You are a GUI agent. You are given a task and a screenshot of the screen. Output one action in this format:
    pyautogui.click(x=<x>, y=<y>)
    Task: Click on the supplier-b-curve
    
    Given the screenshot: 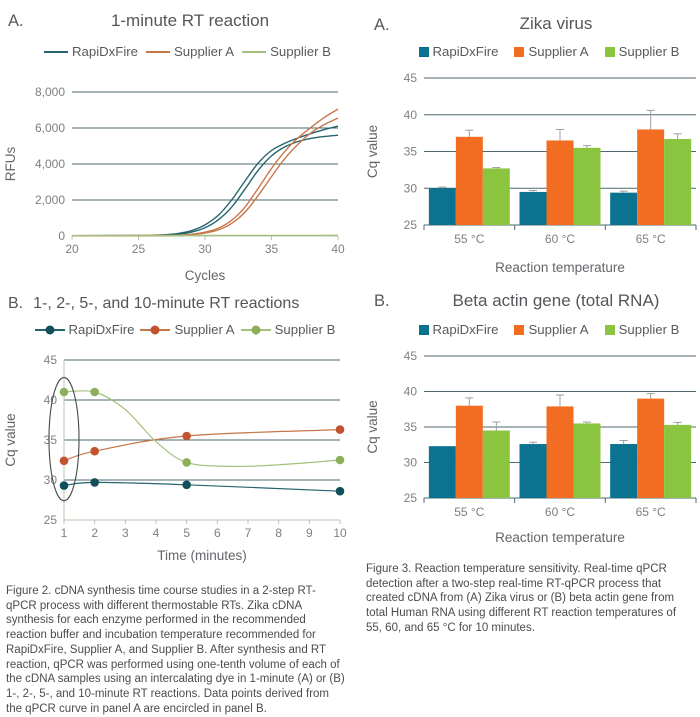 What is the action you would take?
    pyautogui.click(x=202, y=429)
    